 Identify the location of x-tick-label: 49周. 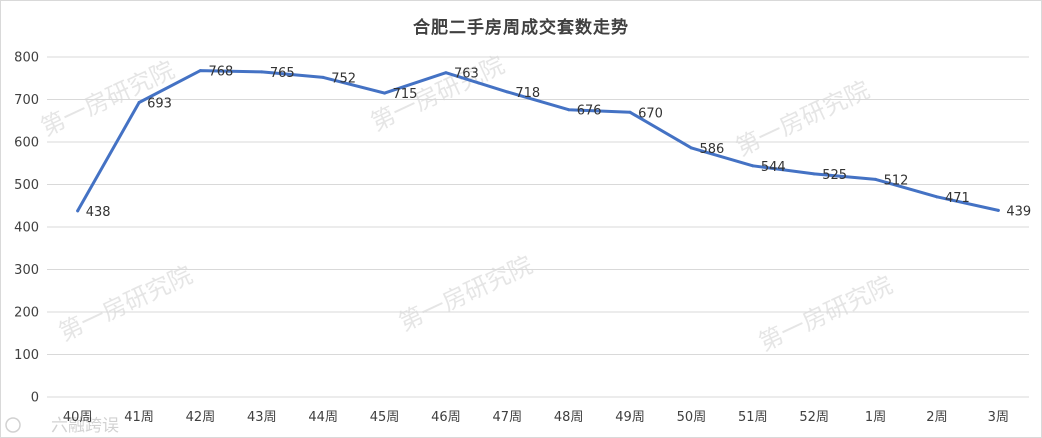
(630, 417).